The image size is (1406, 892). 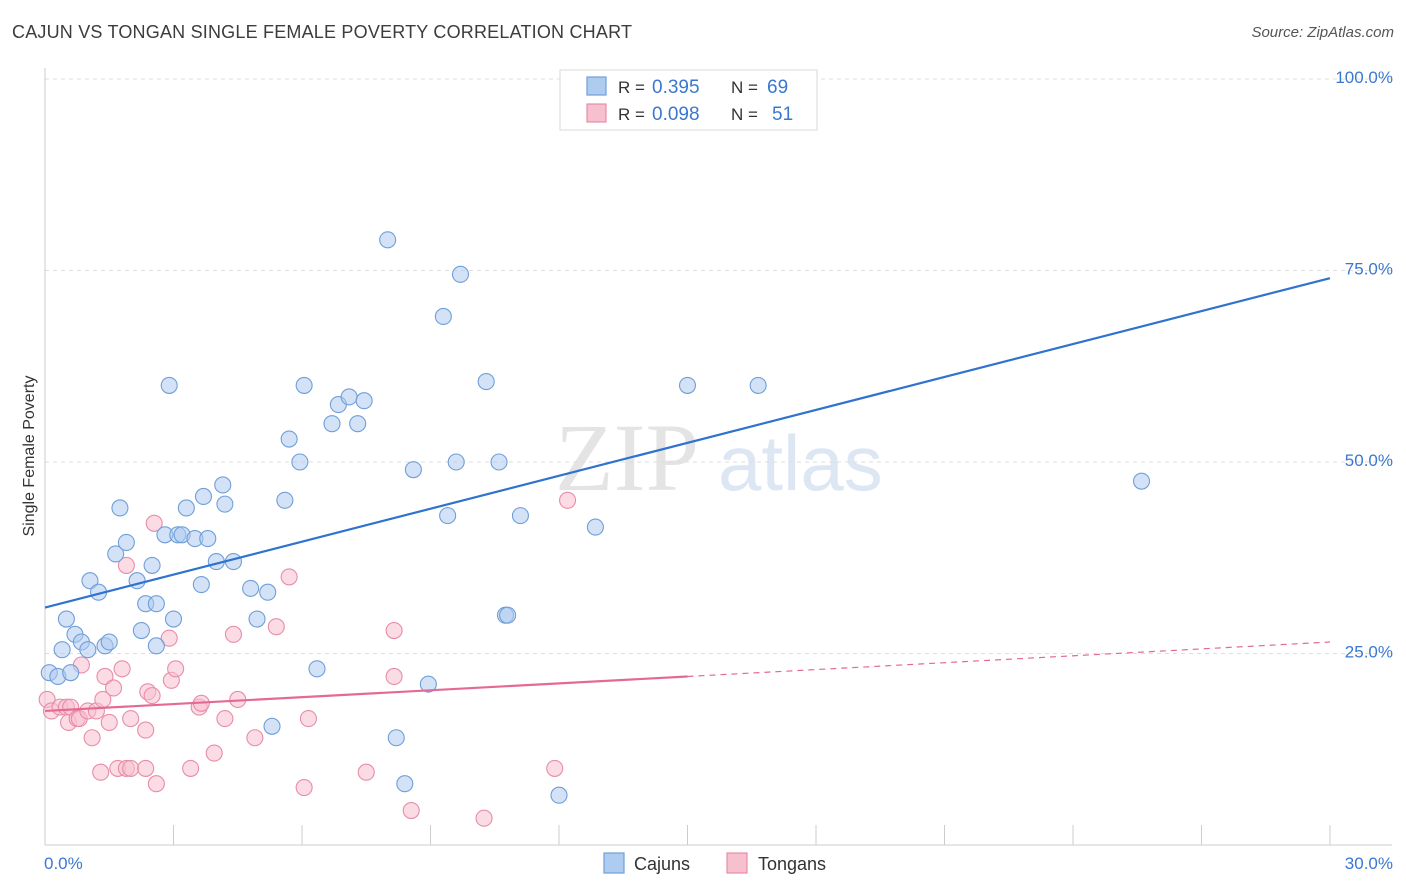 What do you see at coordinates (676, 87) in the screenshot?
I see `cajuns-r-value: 0.395` at bounding box center [676, 87].